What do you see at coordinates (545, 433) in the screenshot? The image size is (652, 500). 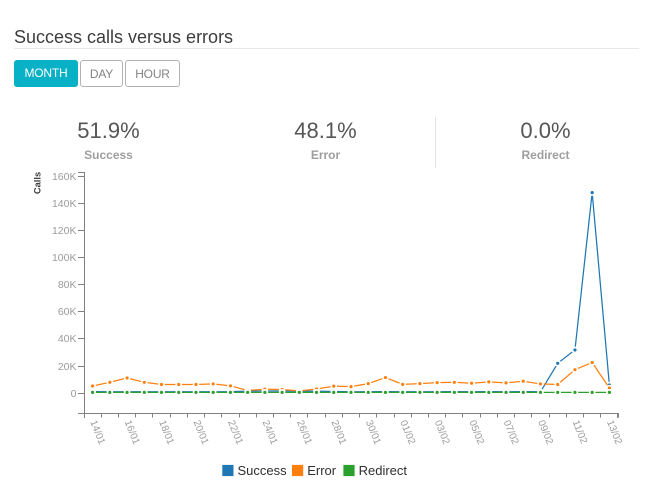 I see `svg-text: 09/02` at bounding box center [545, 433].